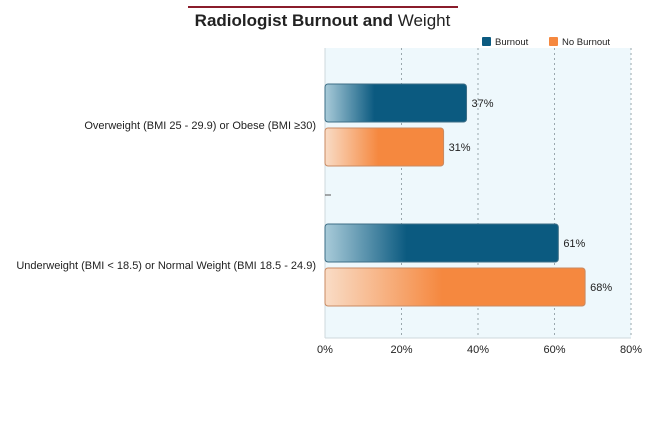 The width and height of the screenshot is (645, 439). Describe the element at coordinates (478, 350) in the screenshot. I see `x-tick-label-40: 40%` at that location.